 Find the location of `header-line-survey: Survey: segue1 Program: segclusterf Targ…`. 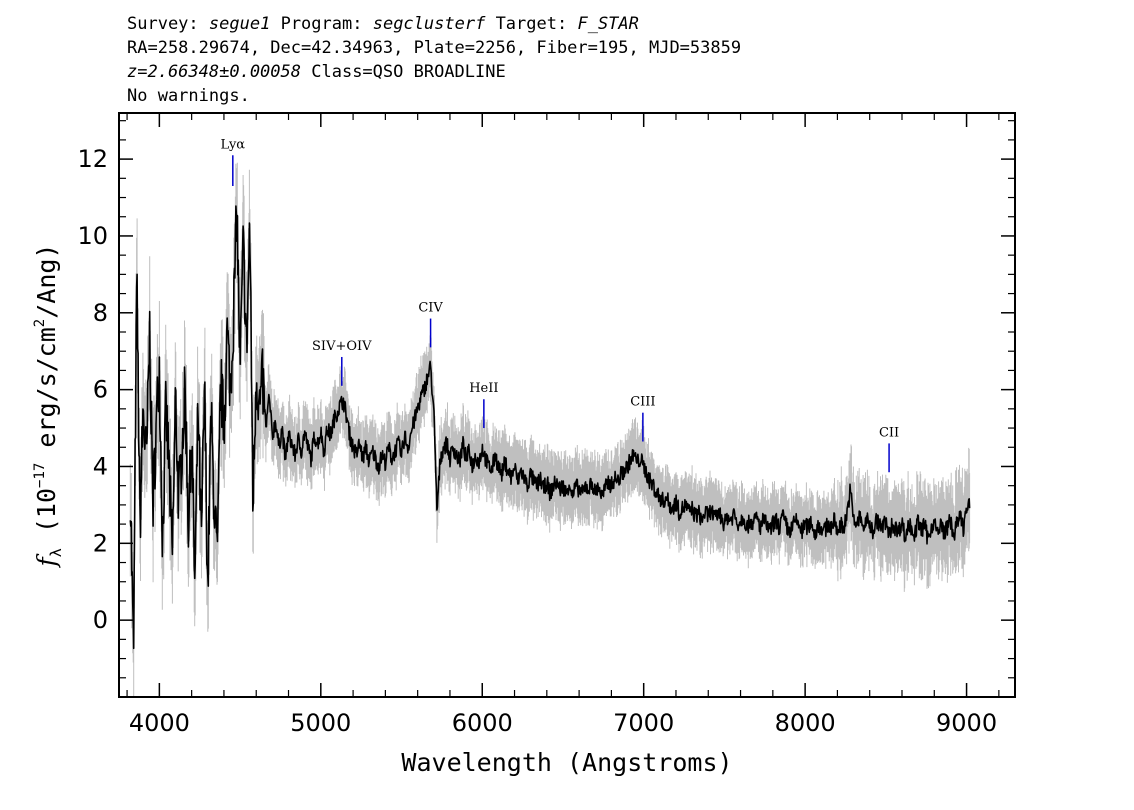

header-line-survey: Survey: segue1 Program: segclusterf Targ… is located at coordinates (434, 24).